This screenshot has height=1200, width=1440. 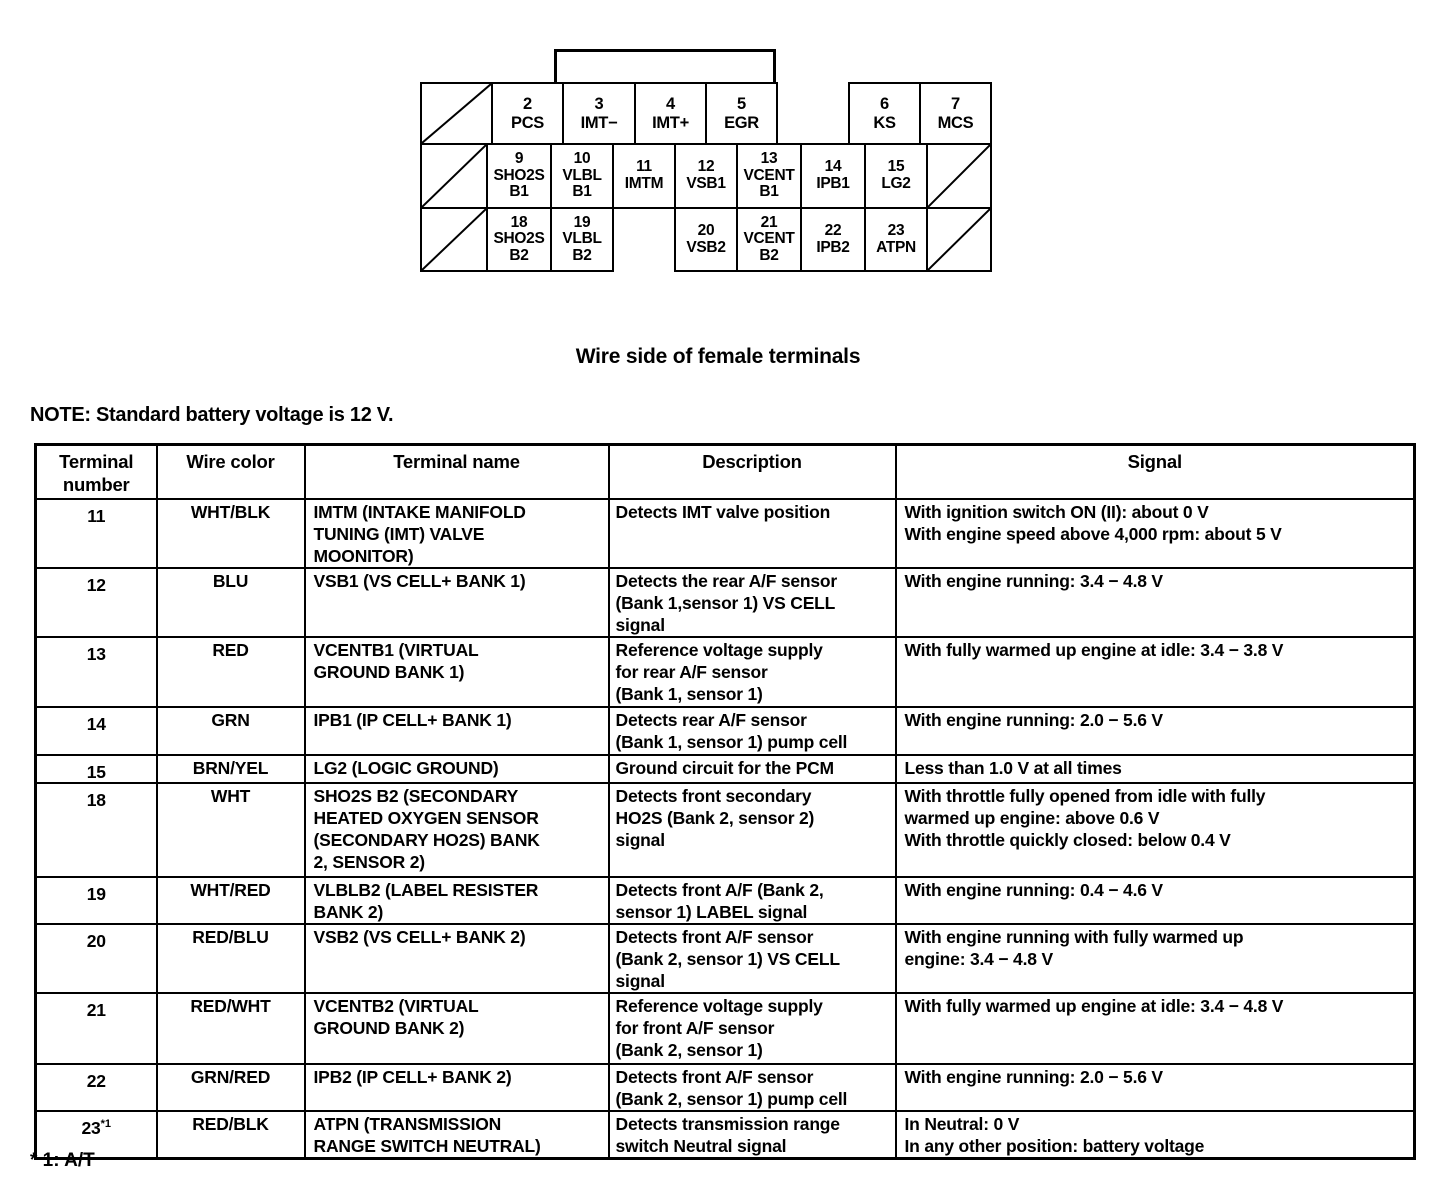 I want to click on connector-tab, so click(x=665, y=67).